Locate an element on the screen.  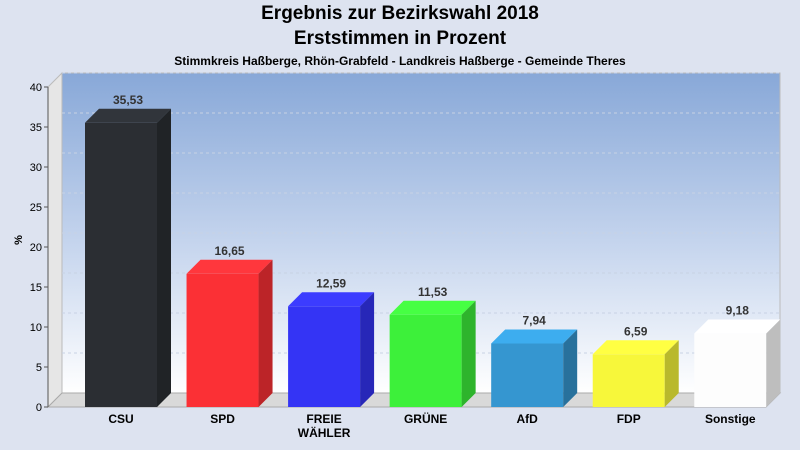
y-tick-label: 30 is located at coordinates (36, 168).